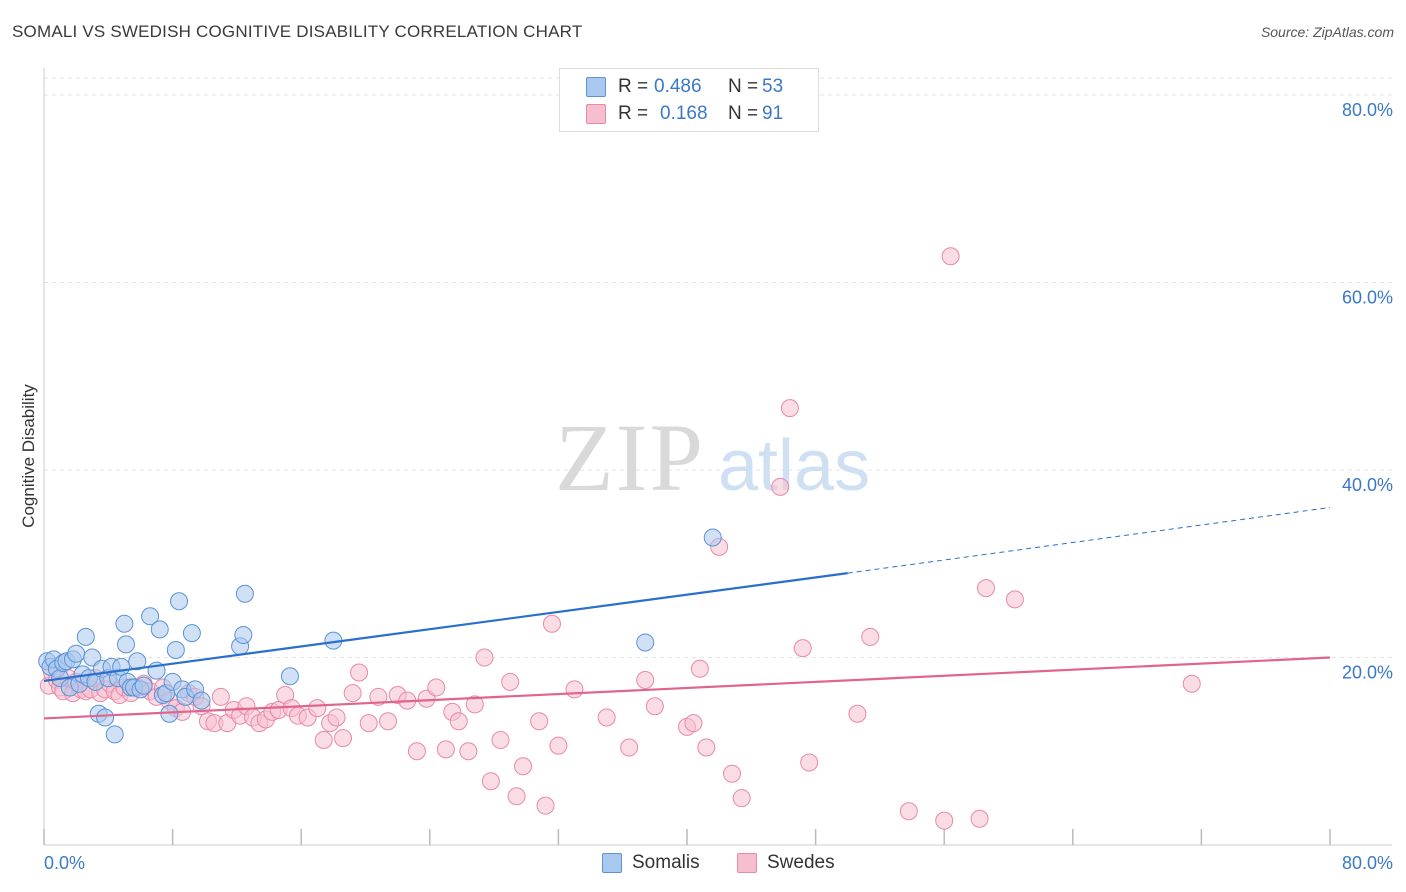 The image size is (1406, 892). What do you see at coordinates (28, 456) in the screenshot?
I see `y-axis-label: Cognitive Disability` at bounding box center [28, 456].